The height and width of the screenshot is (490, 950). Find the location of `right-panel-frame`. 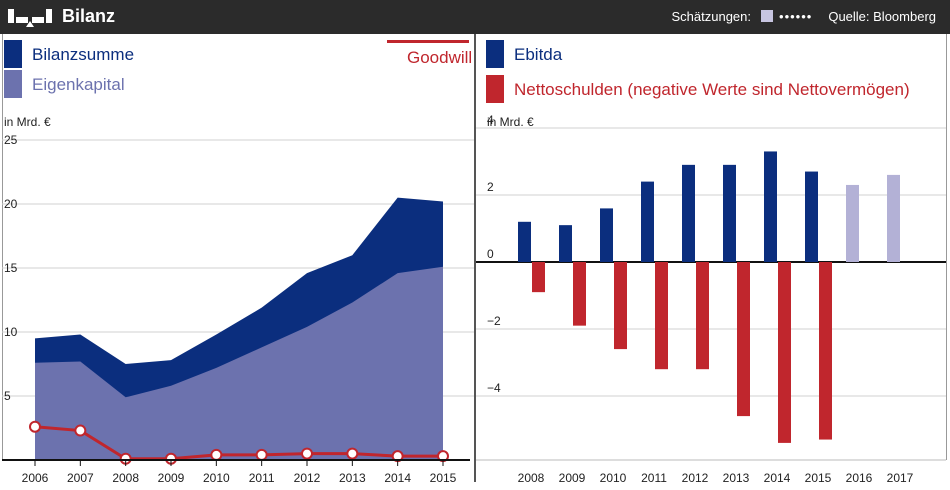

right-panel-frame is located at coordinates (946, 247).